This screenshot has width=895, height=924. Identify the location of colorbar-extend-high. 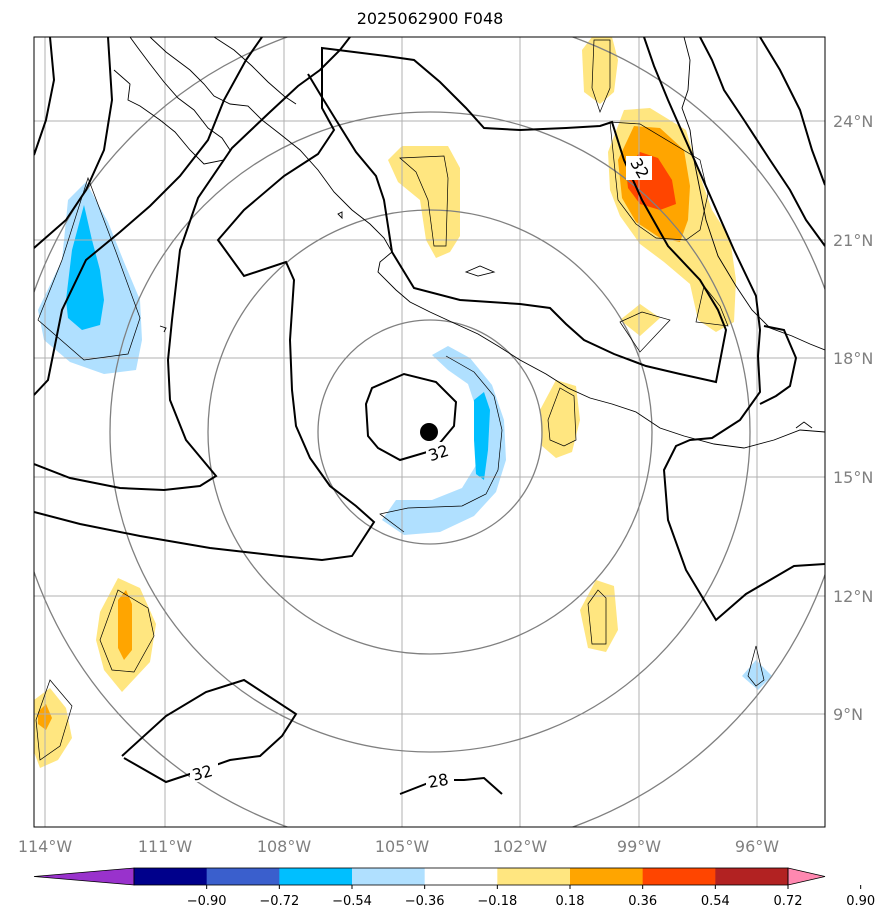
(806, 876).